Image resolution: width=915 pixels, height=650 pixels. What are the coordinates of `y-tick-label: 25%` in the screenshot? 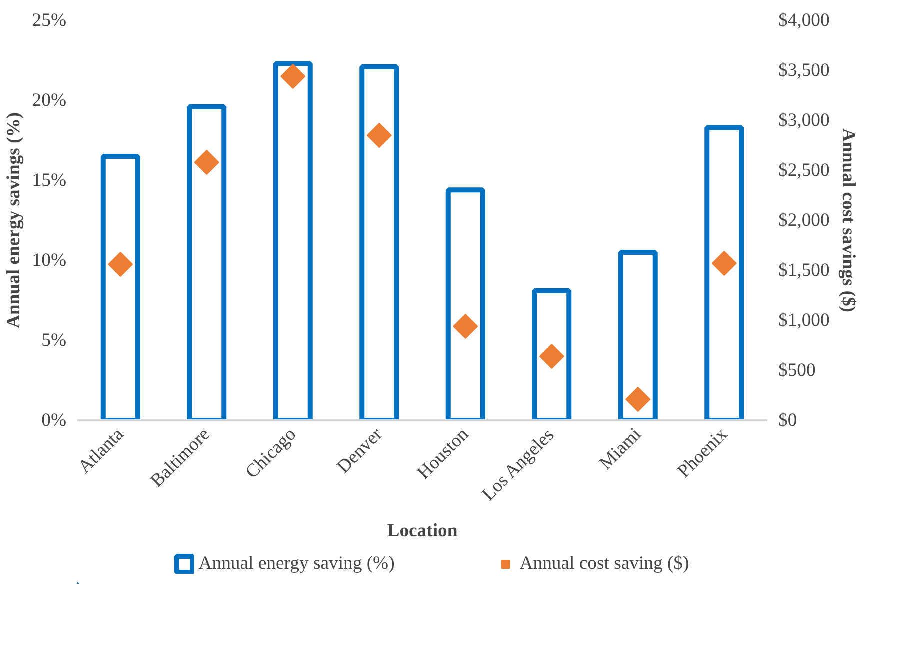 It's located at (49, 20).